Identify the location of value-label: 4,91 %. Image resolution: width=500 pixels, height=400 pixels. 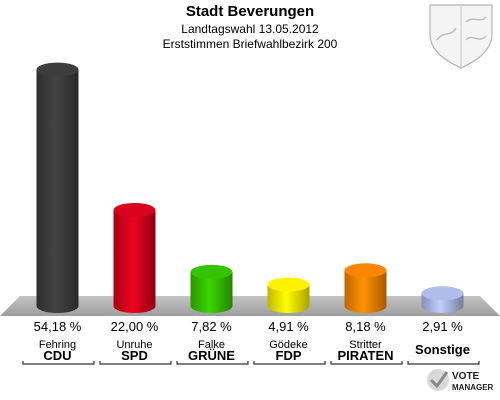
(288, 326).